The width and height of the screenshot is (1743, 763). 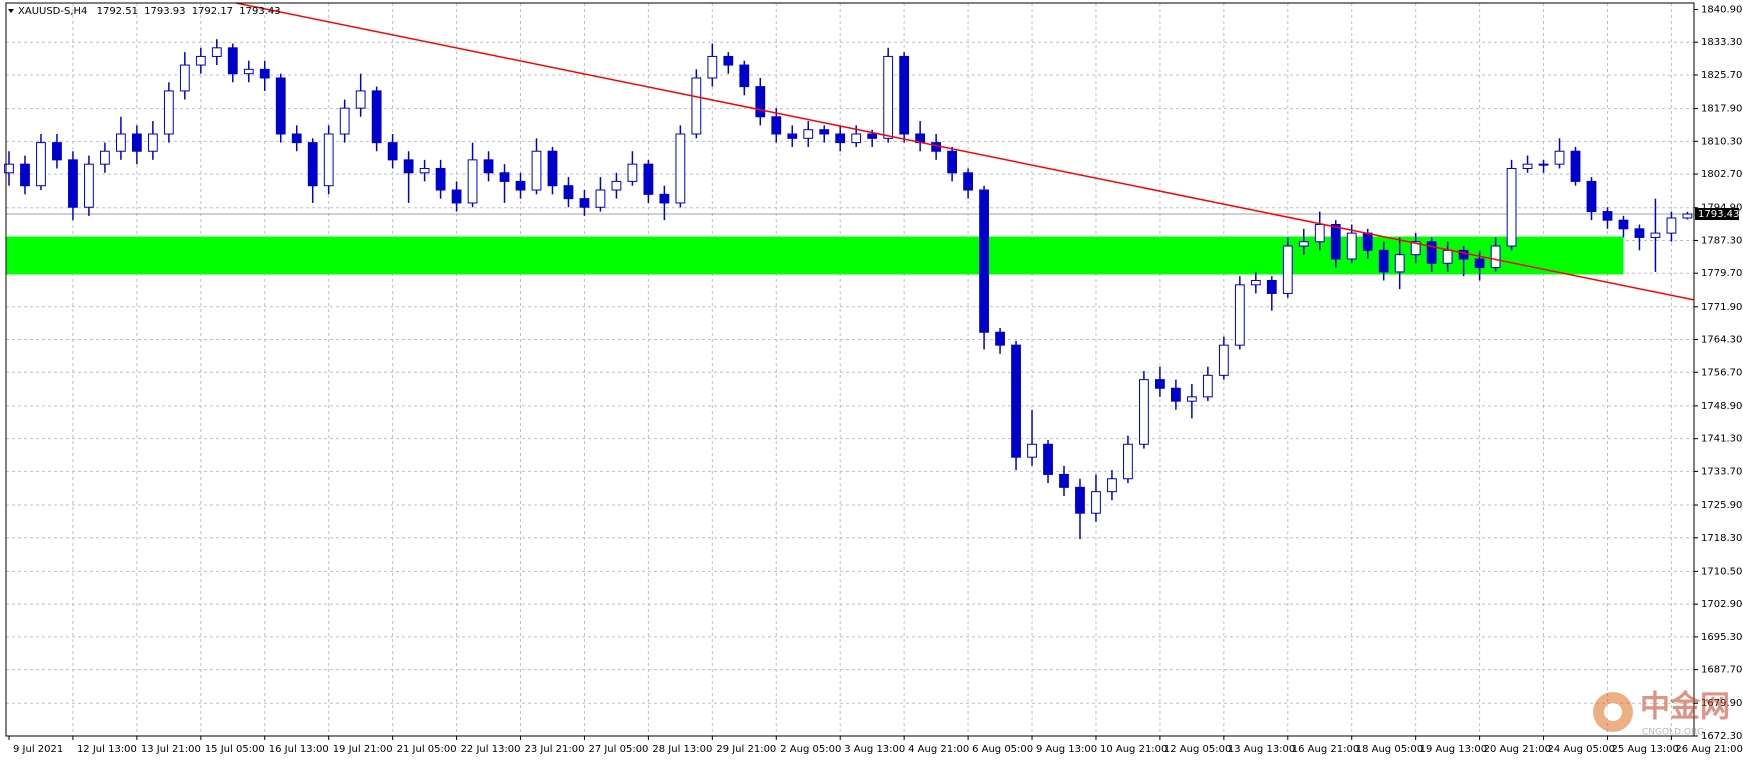 What do you see at coordinates (555, 749) in the screenshot?
I see `x-tick-label: 23 Jul 21:00` at bounding box center [555, 749].